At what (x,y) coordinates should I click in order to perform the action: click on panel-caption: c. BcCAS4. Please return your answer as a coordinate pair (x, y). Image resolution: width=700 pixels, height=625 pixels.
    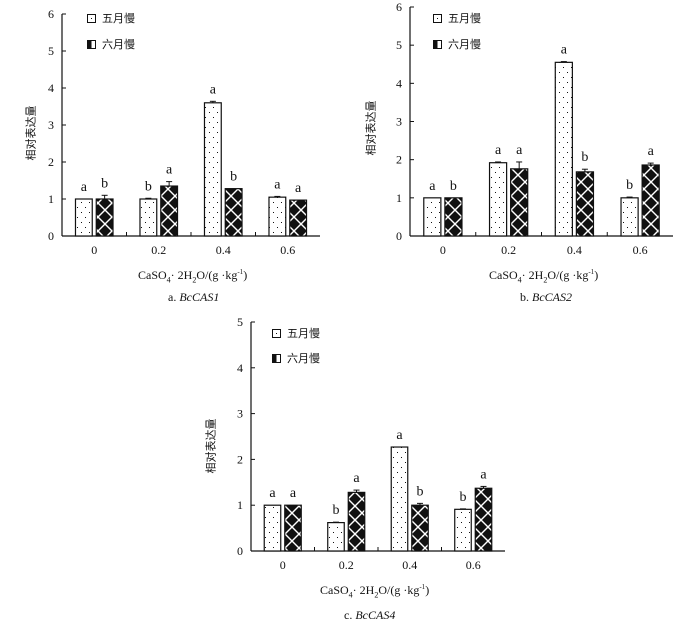
    Looking at the image, I should click on (370, 615).